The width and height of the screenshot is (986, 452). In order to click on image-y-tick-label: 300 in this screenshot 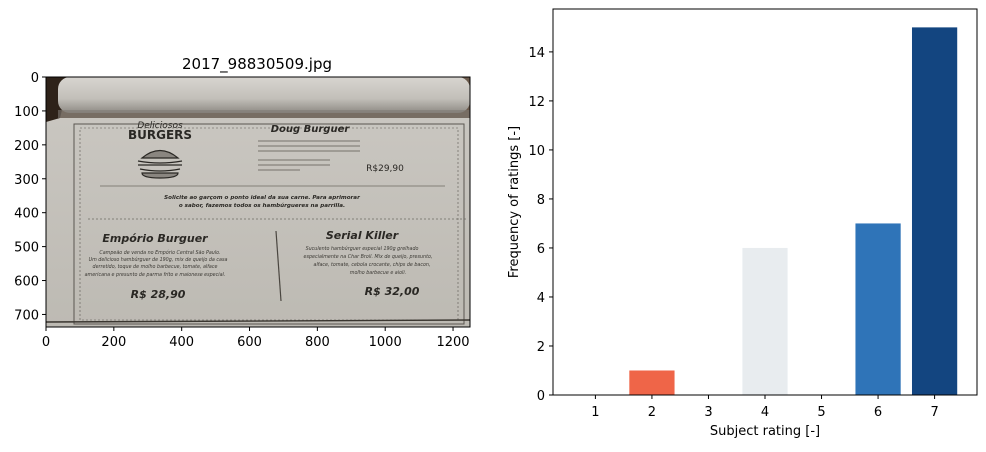, I will do `click(26, 180)`.